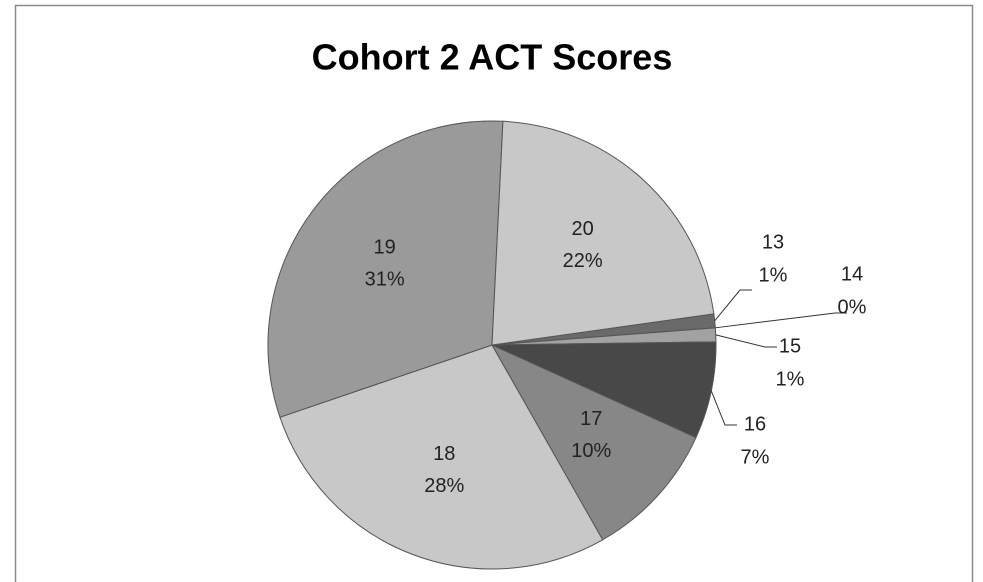 The width and height of the screenshot is (983, 582). I want to click on slice-label: 31%, so click(385, 279).